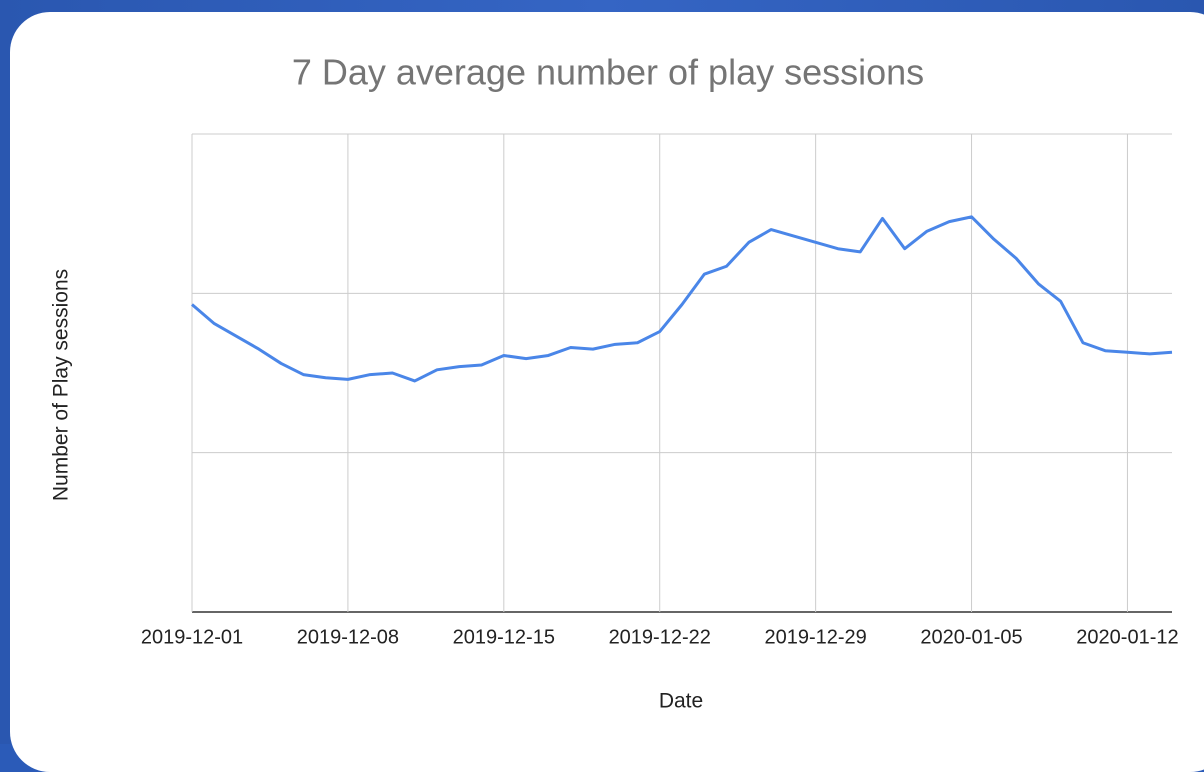 This screenshot has height=772, width=1204. What do you see at coordinates (660, 637) in the screenshot?
I see `x-tick-label: 2019-12-22` at bounding box center [660, 637].